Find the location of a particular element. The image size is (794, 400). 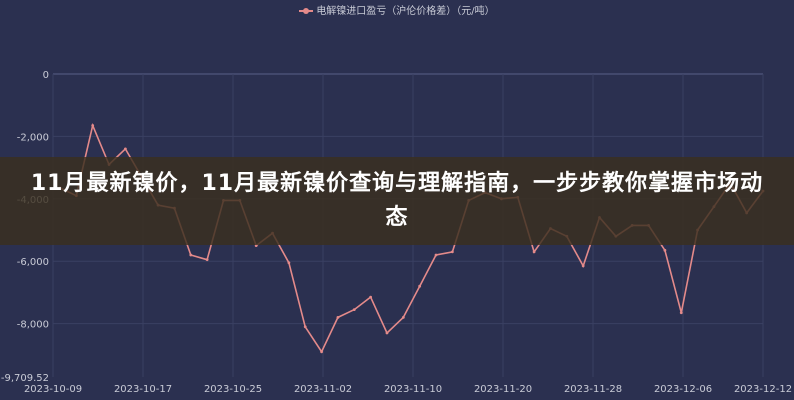

legend-line-marker-icon is located at coordinates (306, 11).